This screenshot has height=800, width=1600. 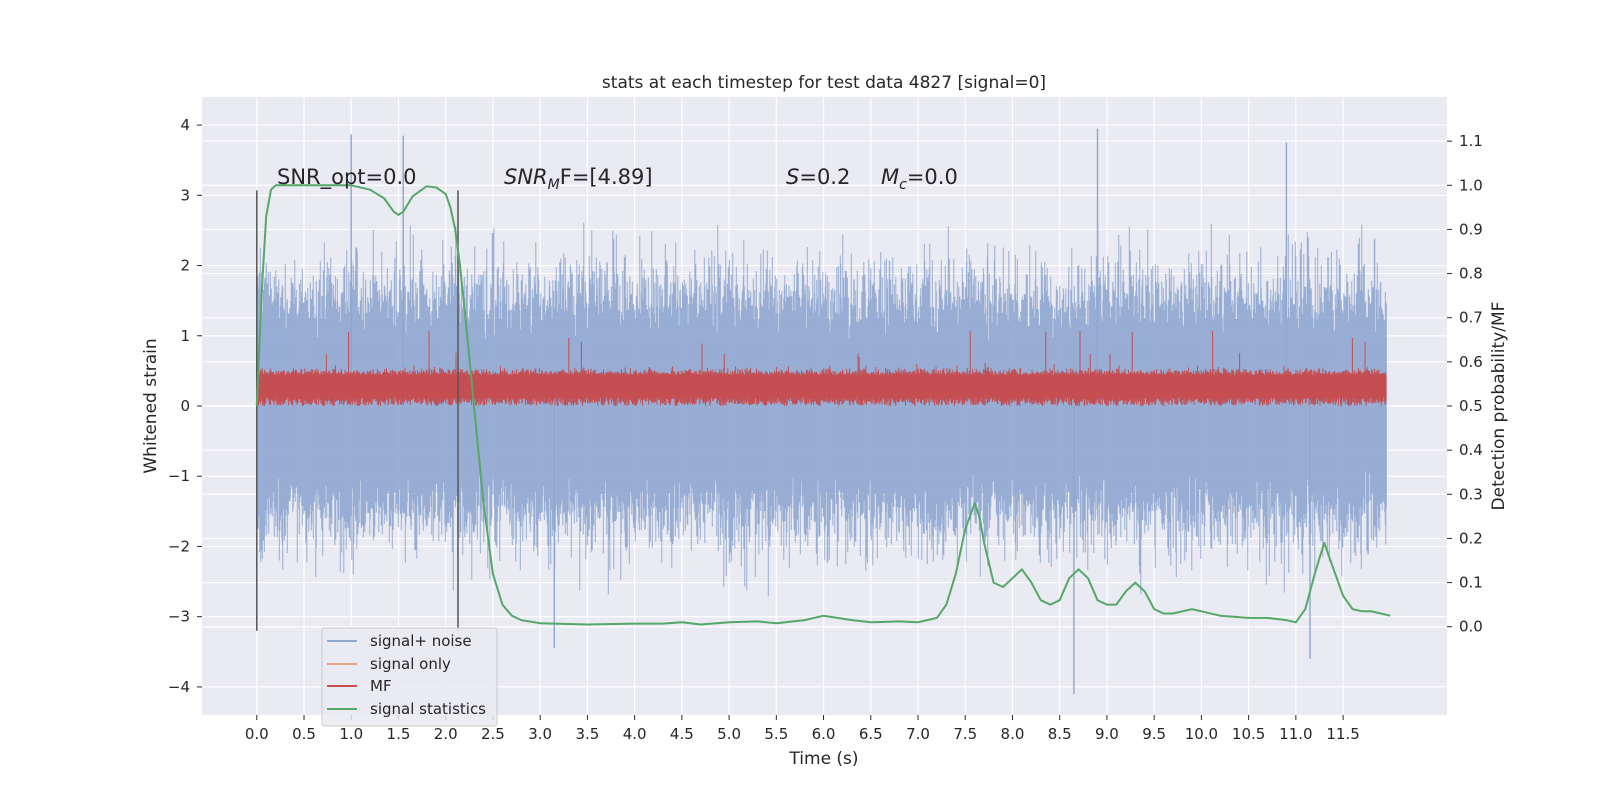 What do you see at coordinates (304, 734) in the screenshot?
I see `x-tick-label: 0.5` at bounding box center [304, 734].